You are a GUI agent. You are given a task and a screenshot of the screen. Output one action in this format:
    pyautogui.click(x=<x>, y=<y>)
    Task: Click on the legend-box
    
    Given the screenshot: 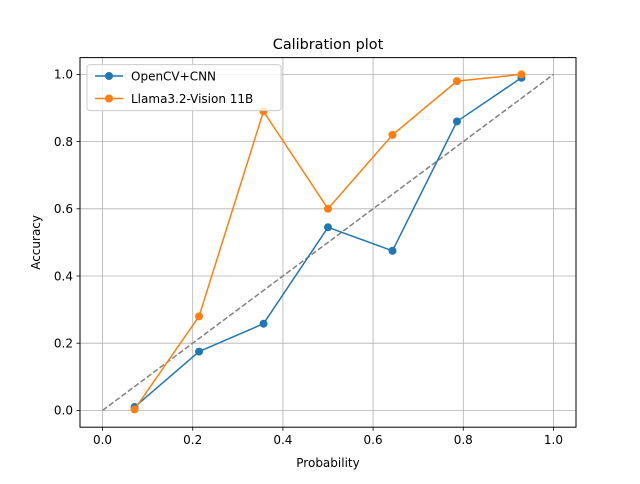 What is the action you would take?
    pyautogui.click(x=184, y=88)
    